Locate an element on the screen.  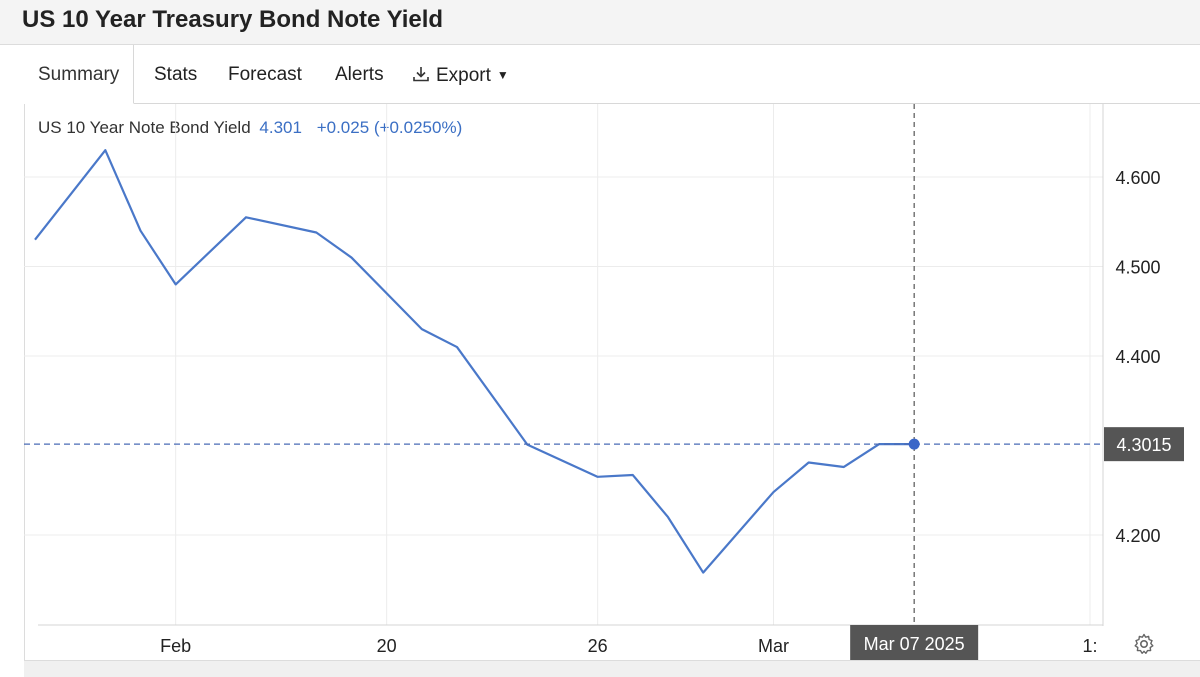
legend-change: +0.025 (+0.0250%) is located at coordinates (389, 127).